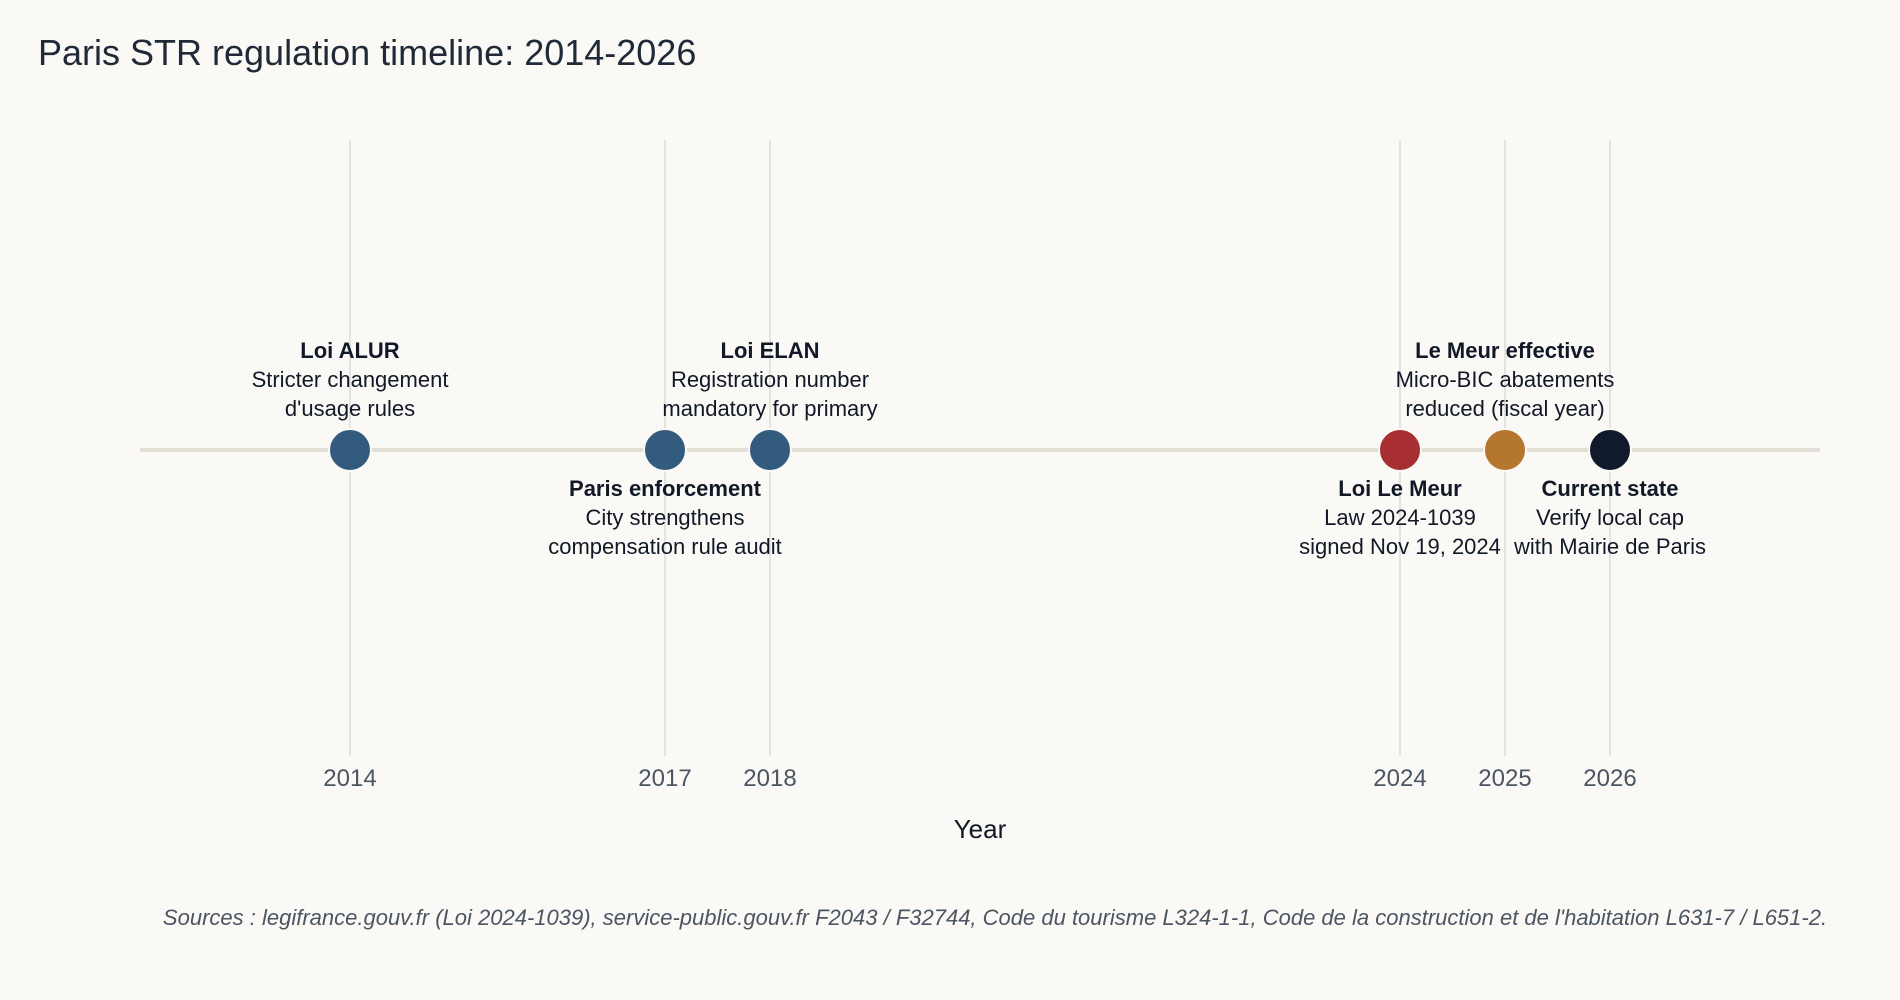 The width and height of the screenshot is (1900, 1000). Describe the element at coordinates (1400, 488) in the screenshot. I see `event-title: Loi Le Meur` at that location.